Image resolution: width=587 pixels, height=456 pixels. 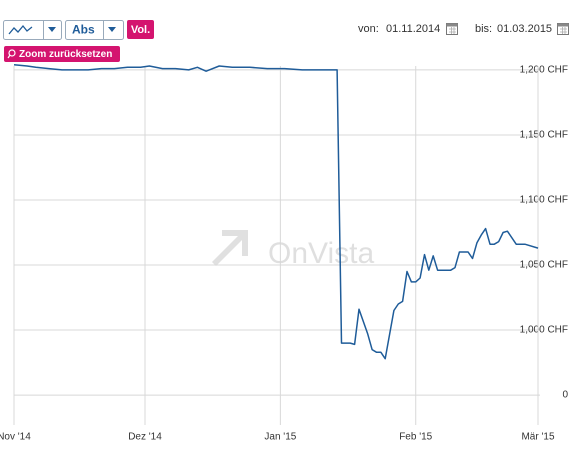 I want to click on chart-type-dropdown, so click(x=32, y=30).